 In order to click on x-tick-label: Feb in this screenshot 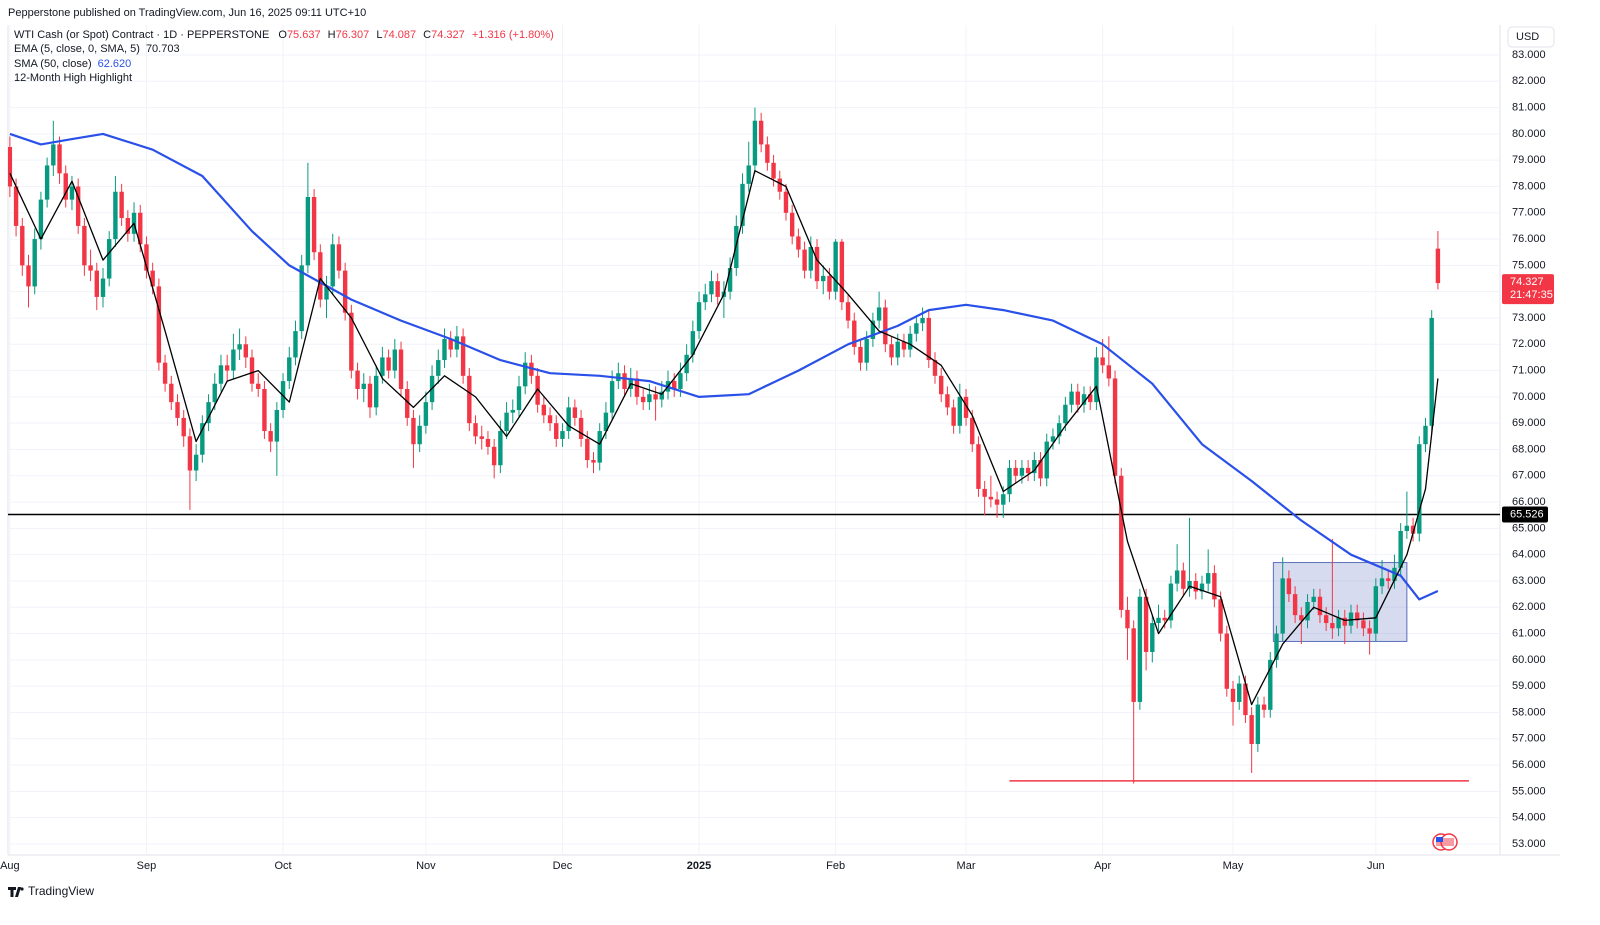, I will do `click(835, 866)`.